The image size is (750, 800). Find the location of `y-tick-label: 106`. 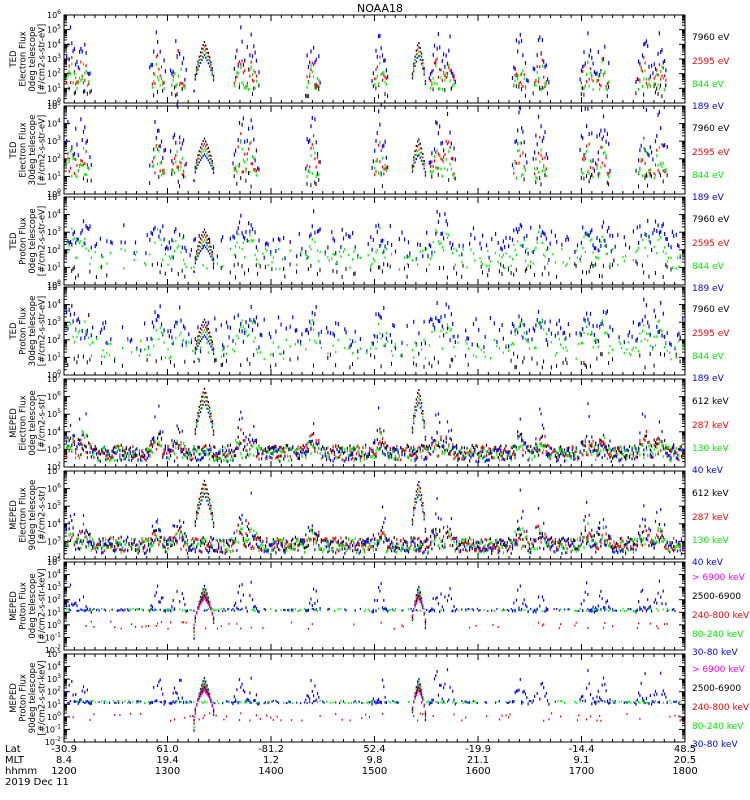

y-tick-label: 106 is located at coordinates (54, 14).